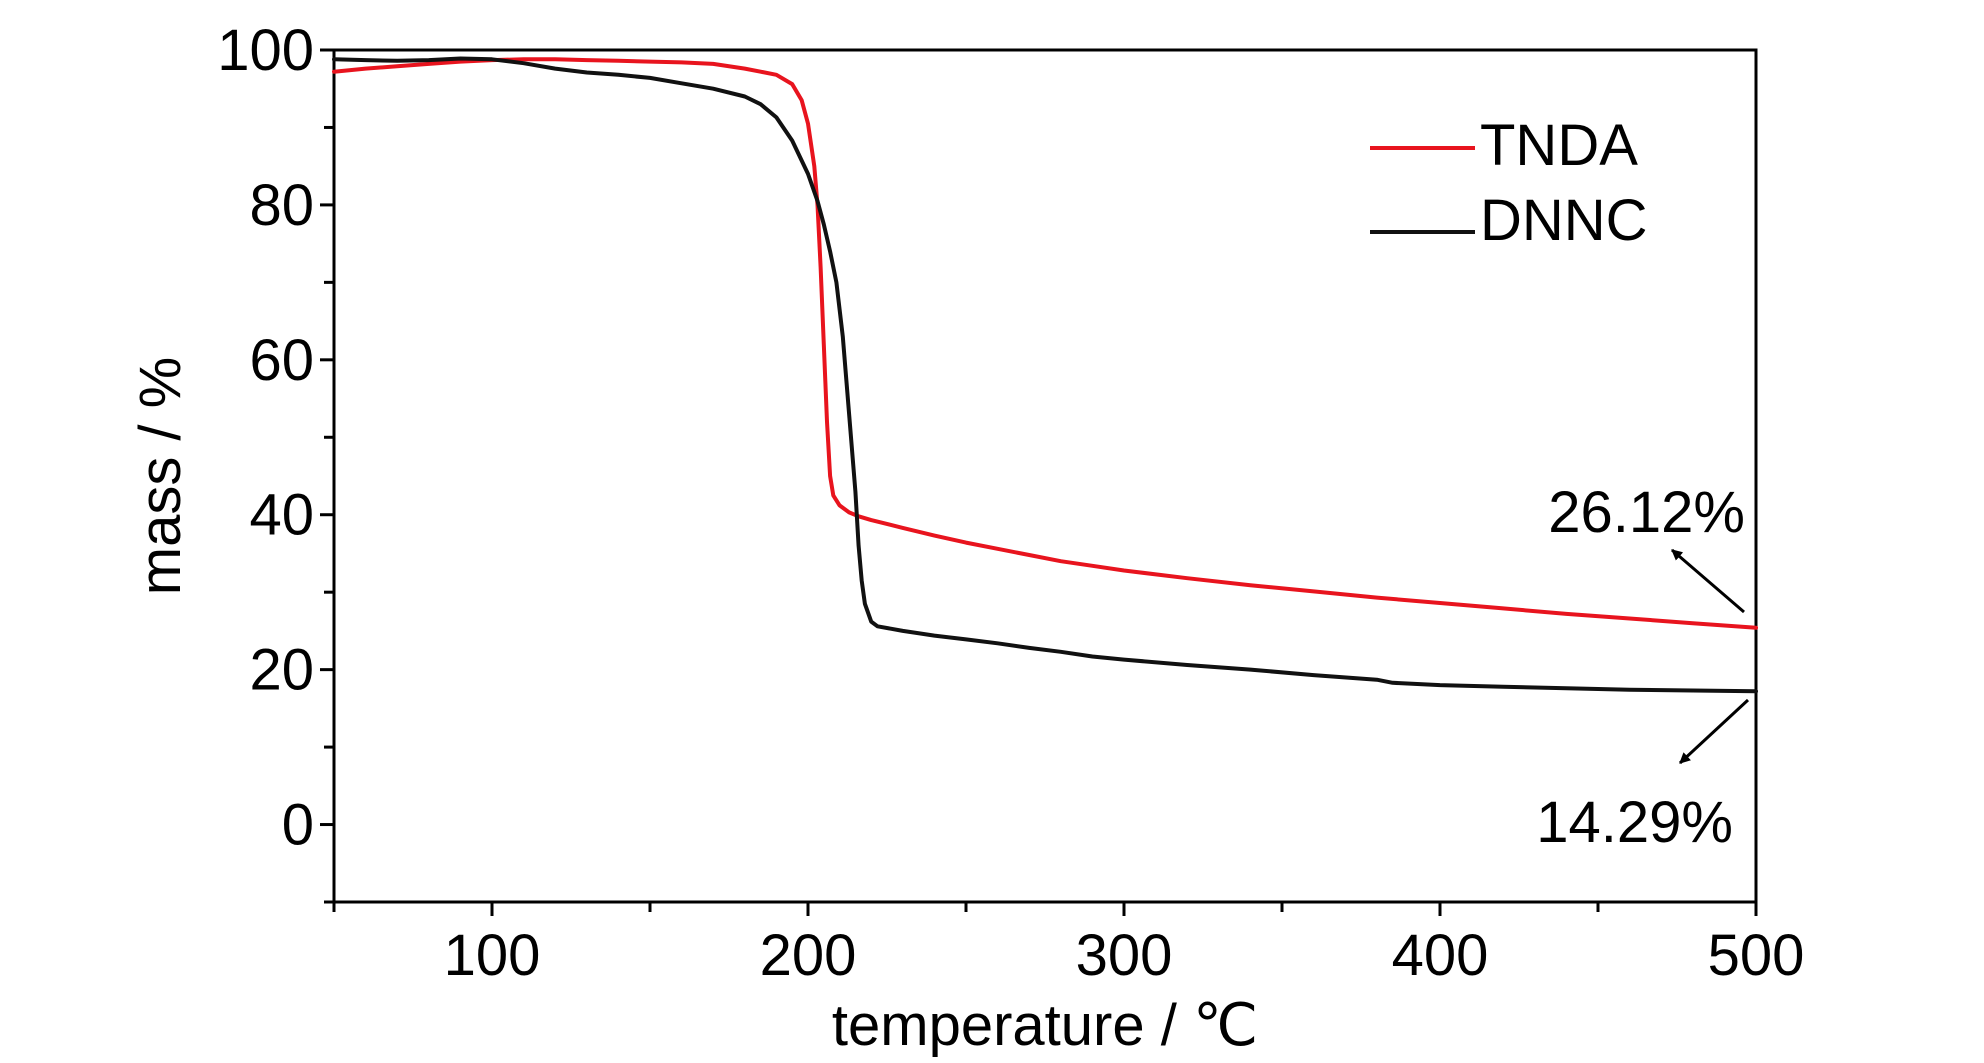 The image size is (1984, 1063). What do you see at coordinates (1124, 955) in the screenshot?
I see `x-tick-label: 300` at bounding box center [1124, 955].